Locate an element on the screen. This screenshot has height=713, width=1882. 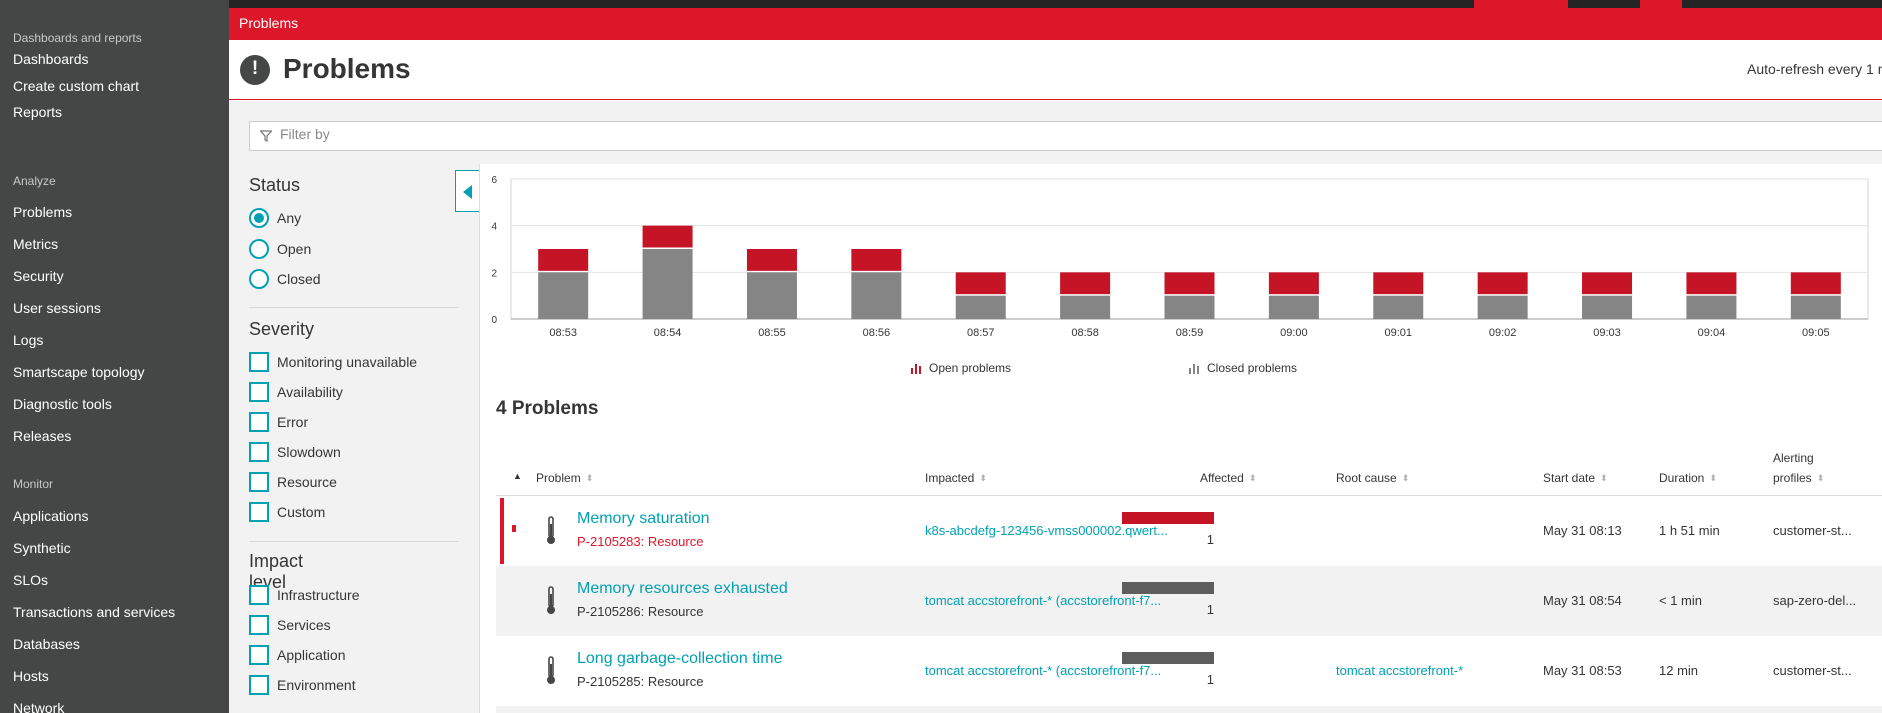
nav-item-logs: Logs is located at coordinates (28, 340).